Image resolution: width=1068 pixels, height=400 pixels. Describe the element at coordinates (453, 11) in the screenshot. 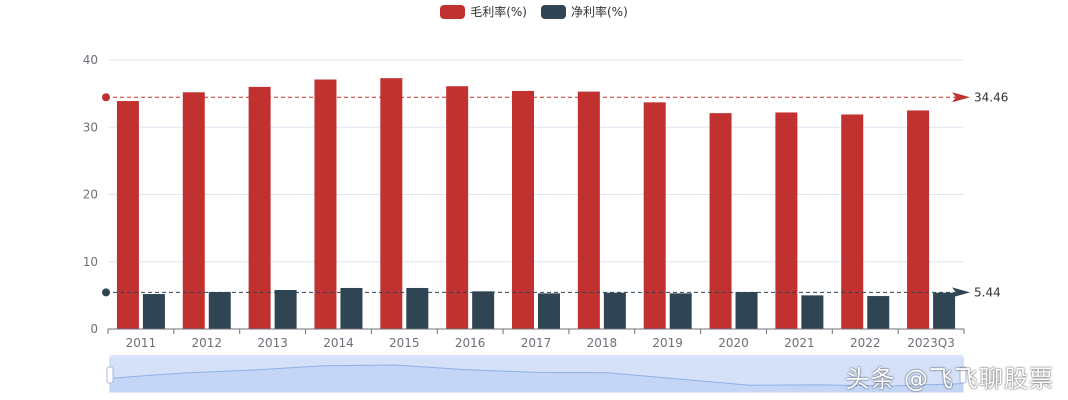

I see `legend-swatch-gross-margin` at that location.